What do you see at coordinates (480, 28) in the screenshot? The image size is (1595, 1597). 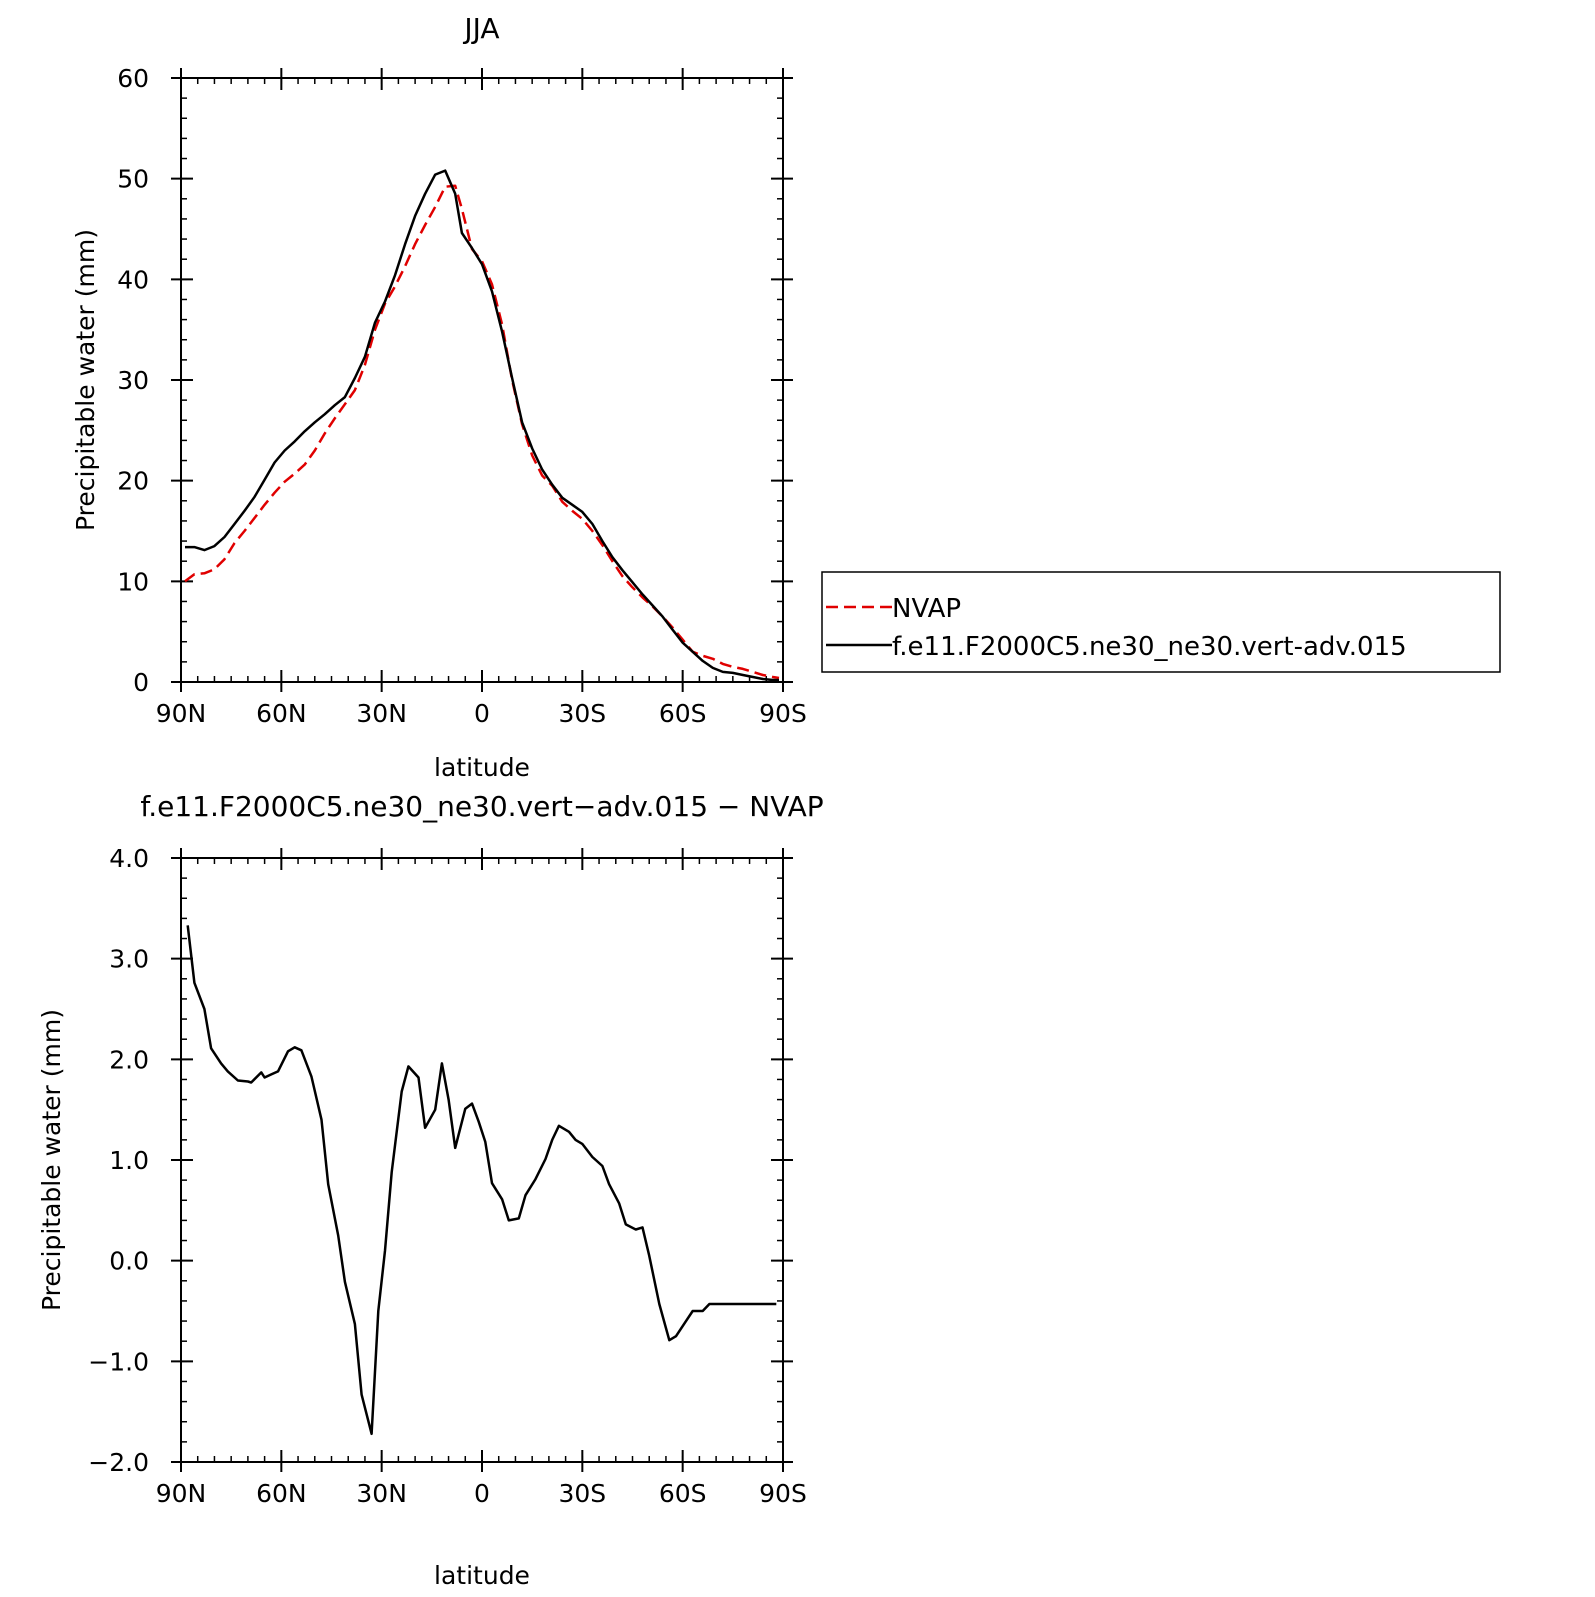 I see `top-title: JJA` at bounding box center [480, 28].